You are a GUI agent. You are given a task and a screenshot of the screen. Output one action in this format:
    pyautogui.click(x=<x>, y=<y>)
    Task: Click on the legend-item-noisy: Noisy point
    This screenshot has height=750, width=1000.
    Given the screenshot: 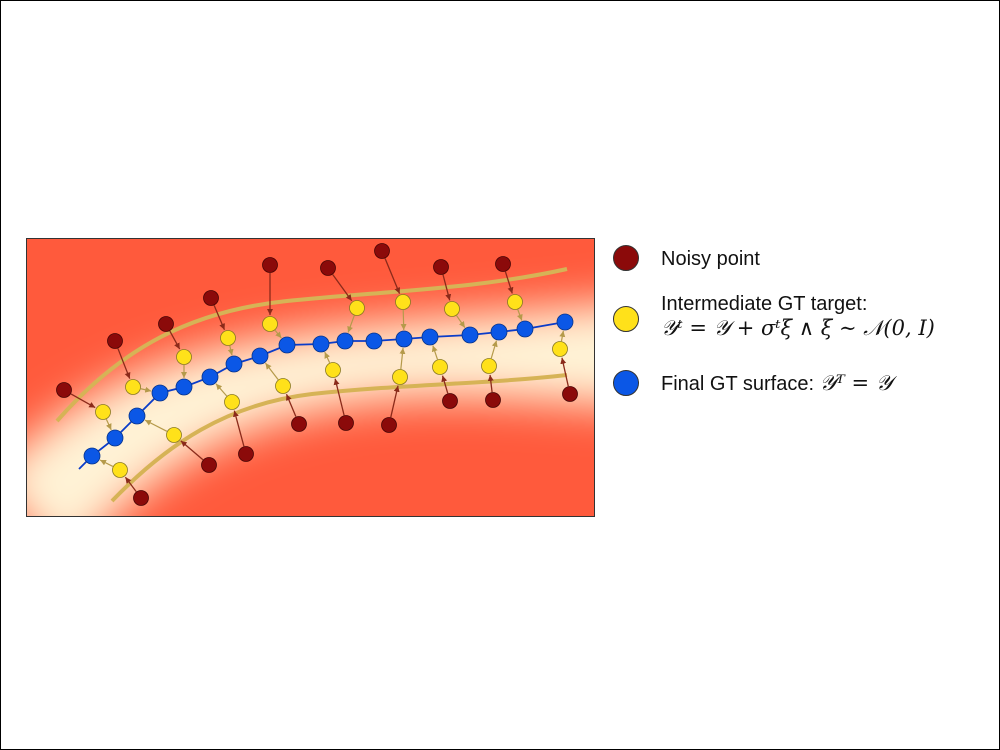 What is the action you would take?
    pyautogui.click(x=686, y=258)
    